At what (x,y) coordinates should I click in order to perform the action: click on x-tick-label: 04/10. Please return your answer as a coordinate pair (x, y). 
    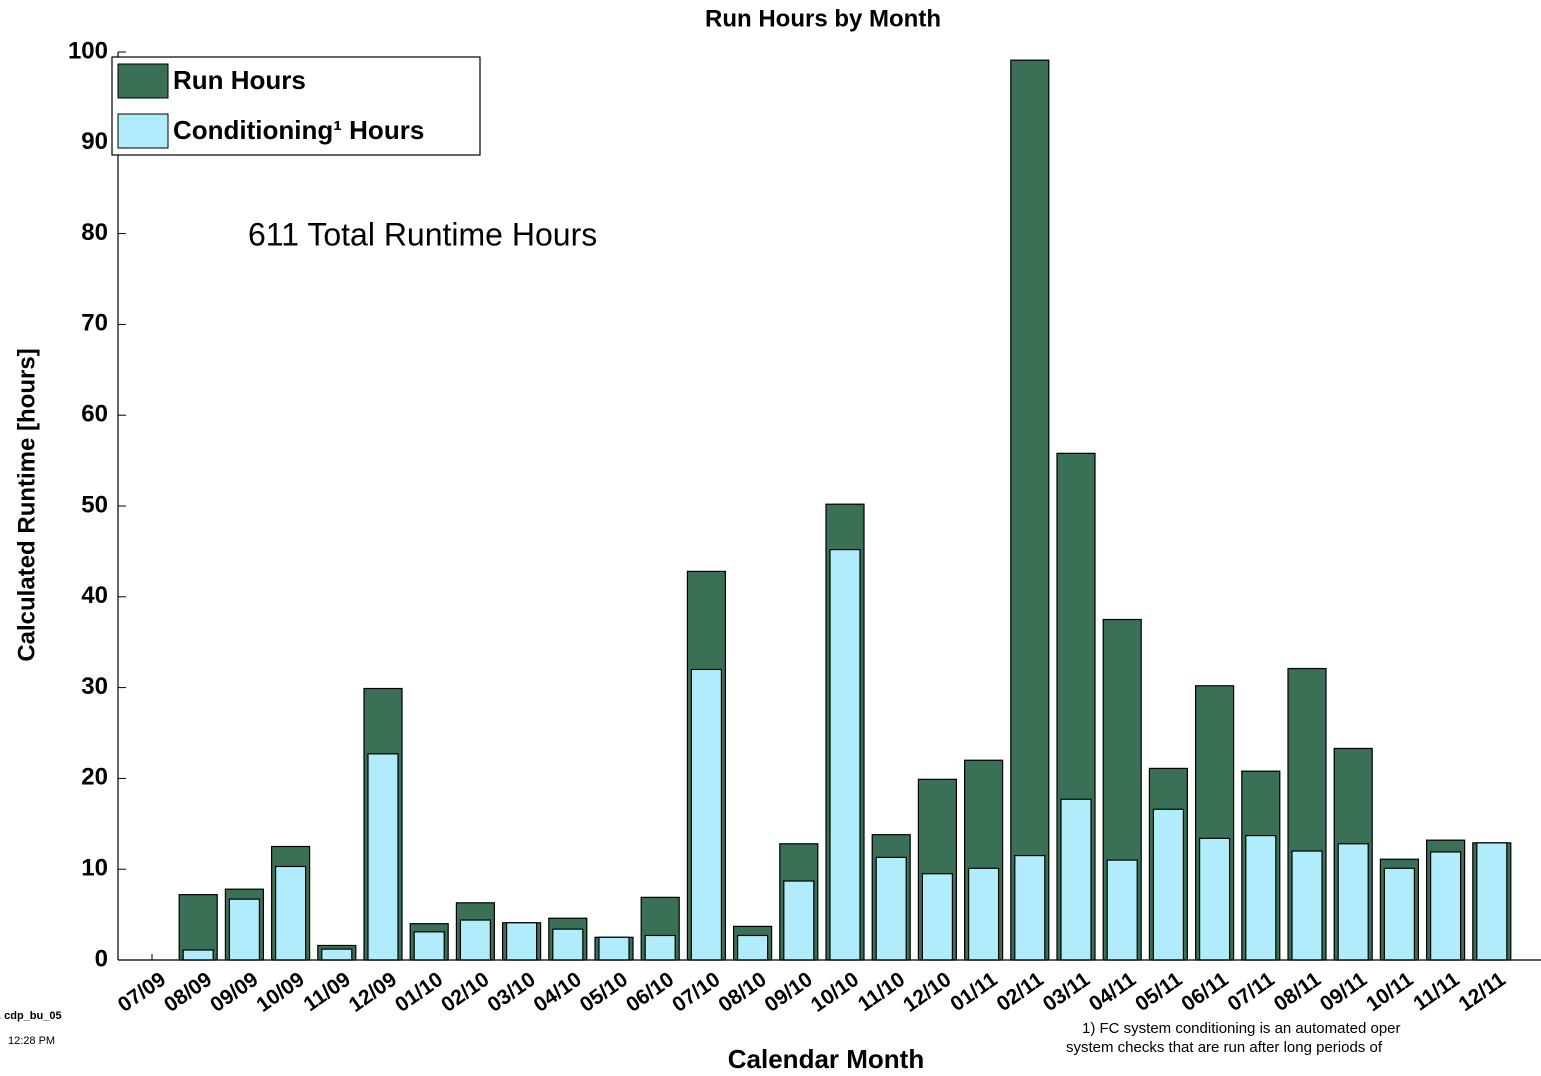
    Looking at the image, I should click on (558, 992).